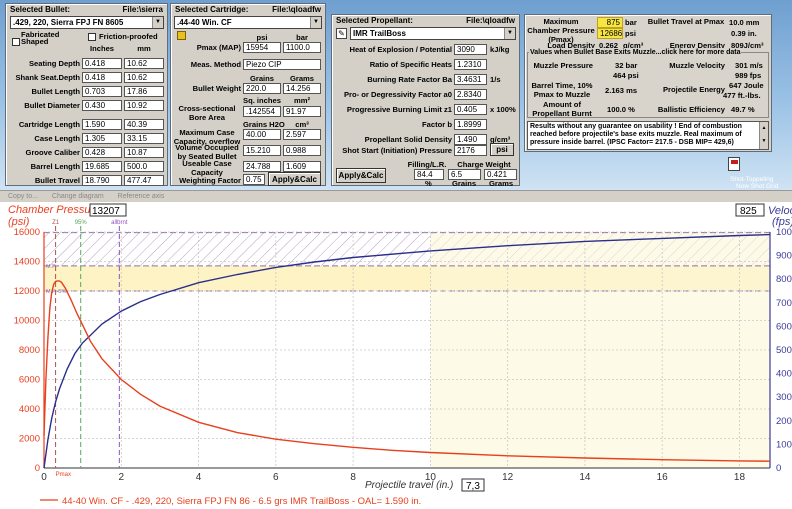  I want to click on maxcase-label: Maximum Case Capacity, overflow, so click(207, 137).